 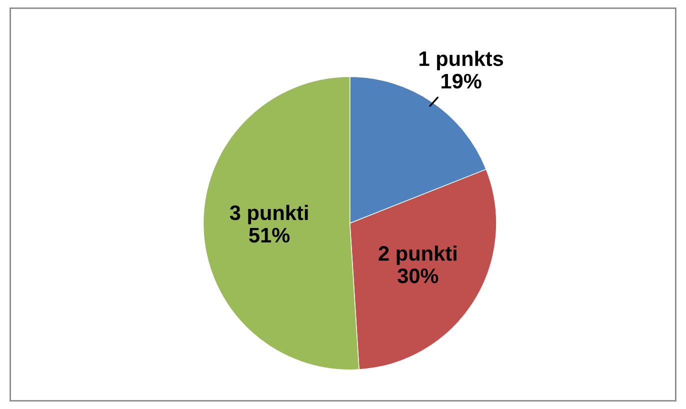 What do you see at coordinates (269, 214) in the screenshot?
I see `slice-label: 3 punkti` at bounding box center [269, 214].